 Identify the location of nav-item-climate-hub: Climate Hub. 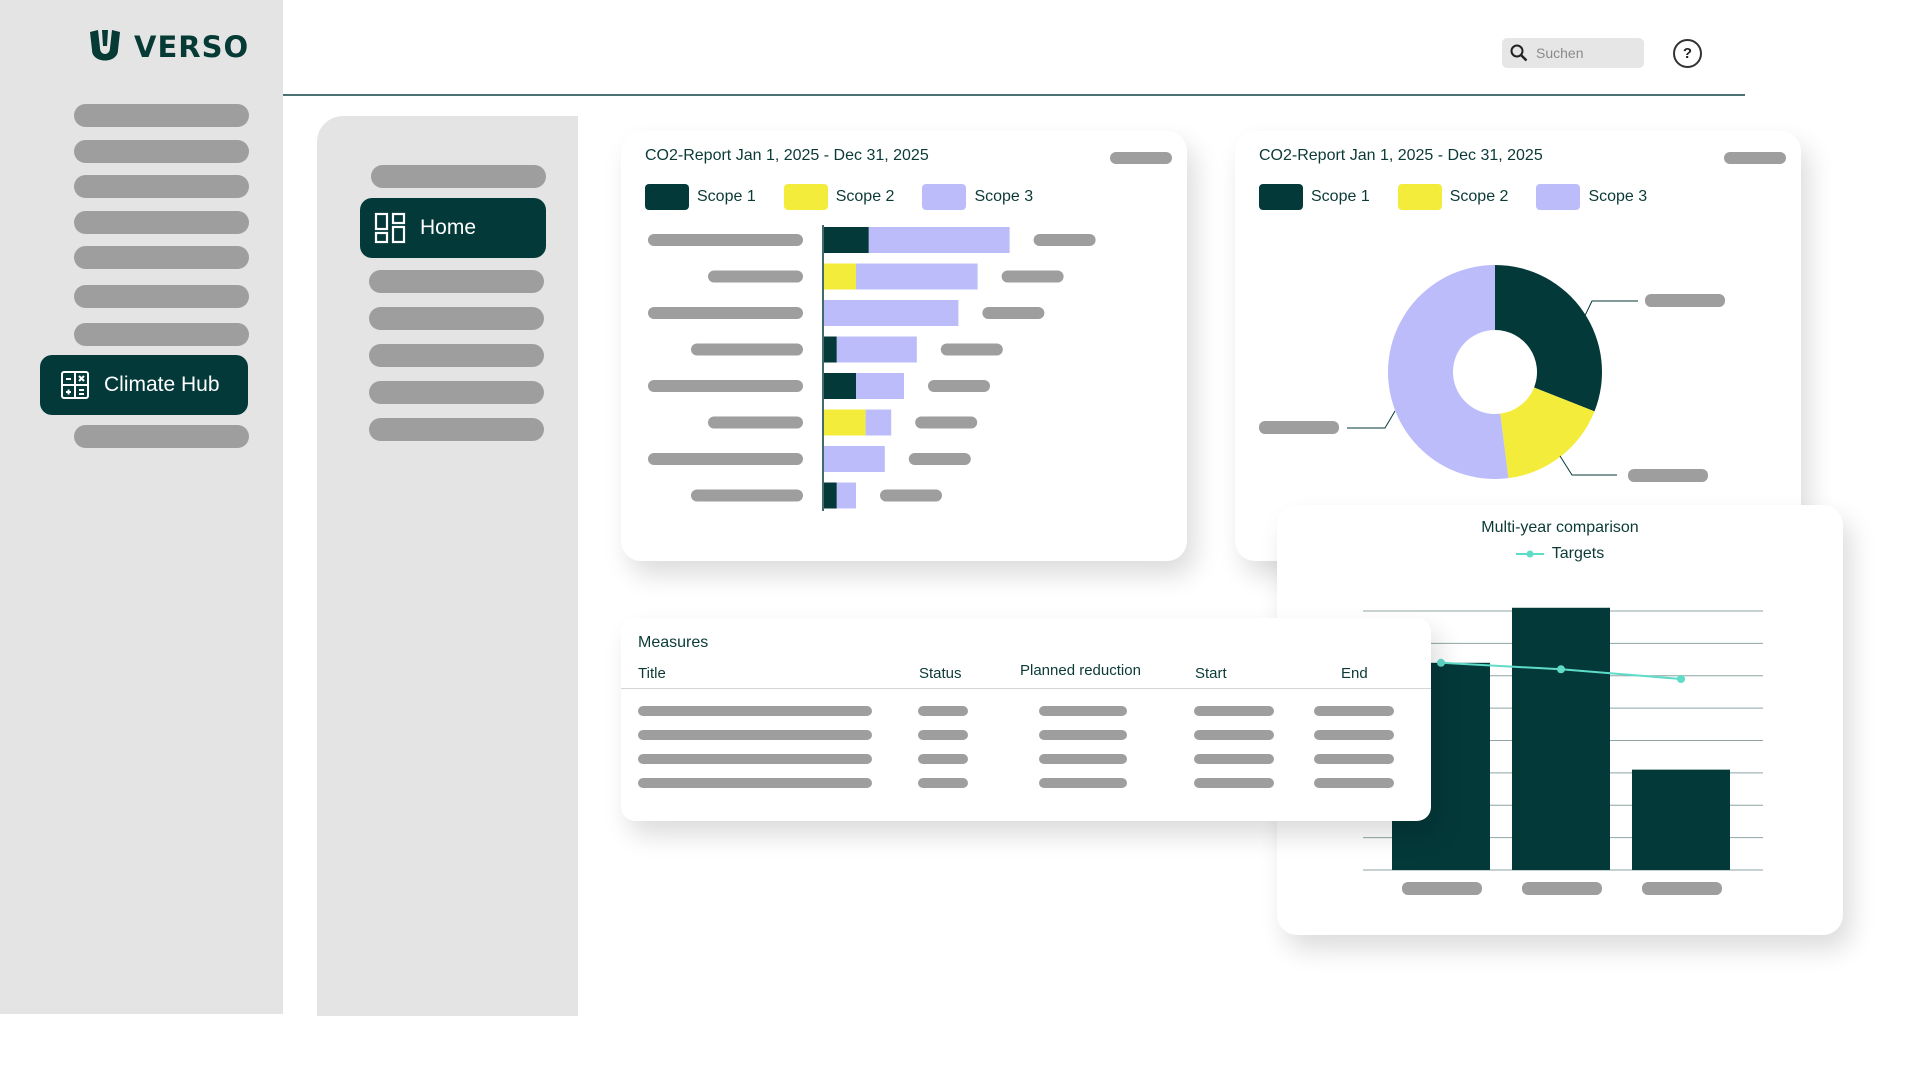
(144, 385).